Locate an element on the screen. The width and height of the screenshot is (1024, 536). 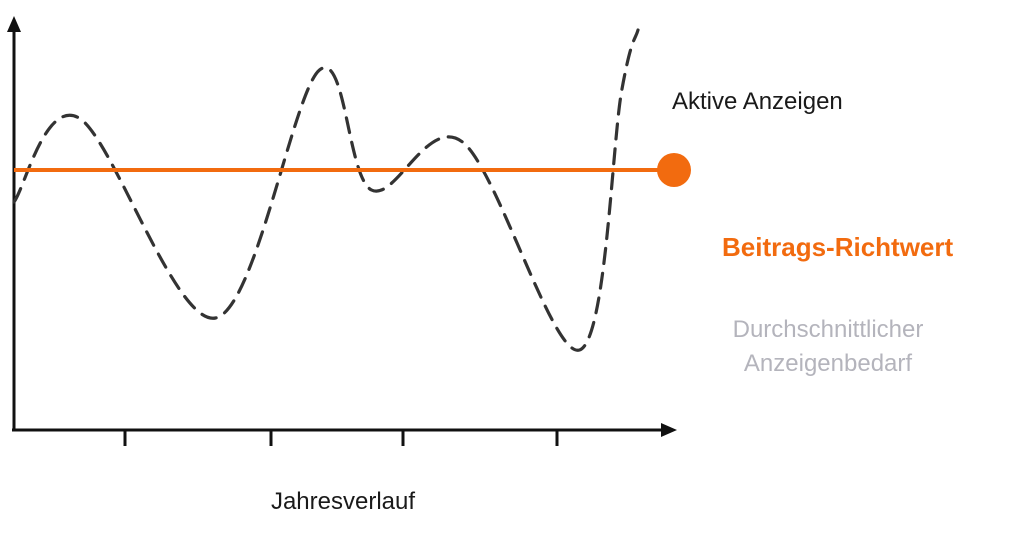
reference-line-marker is located at coordinates (674, 170).